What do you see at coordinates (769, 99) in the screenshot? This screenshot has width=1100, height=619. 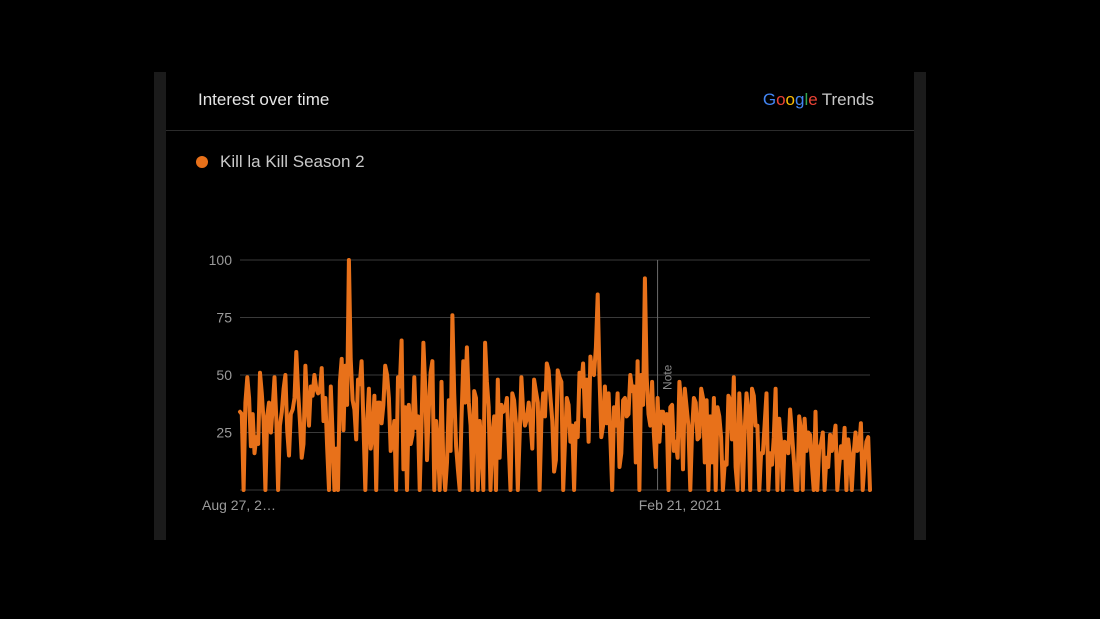 I see `google-letter: G` at bounding box center [769, 99].